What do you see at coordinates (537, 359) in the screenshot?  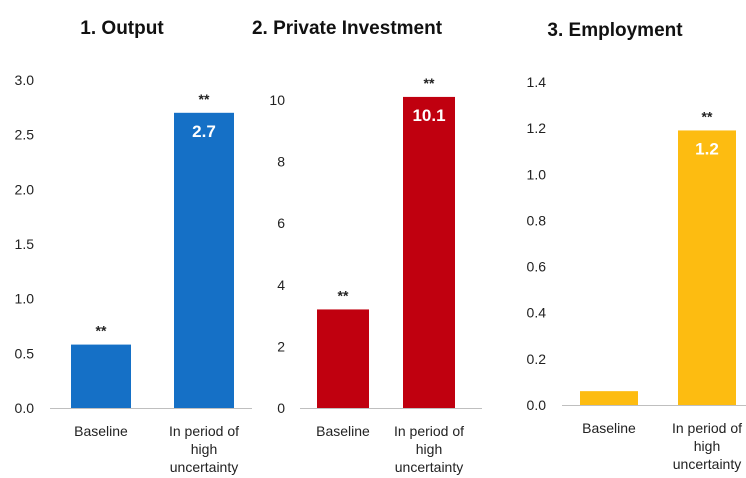 I see `chart-3-y-tick-label: 0.2` at bounding box center [537, 359].